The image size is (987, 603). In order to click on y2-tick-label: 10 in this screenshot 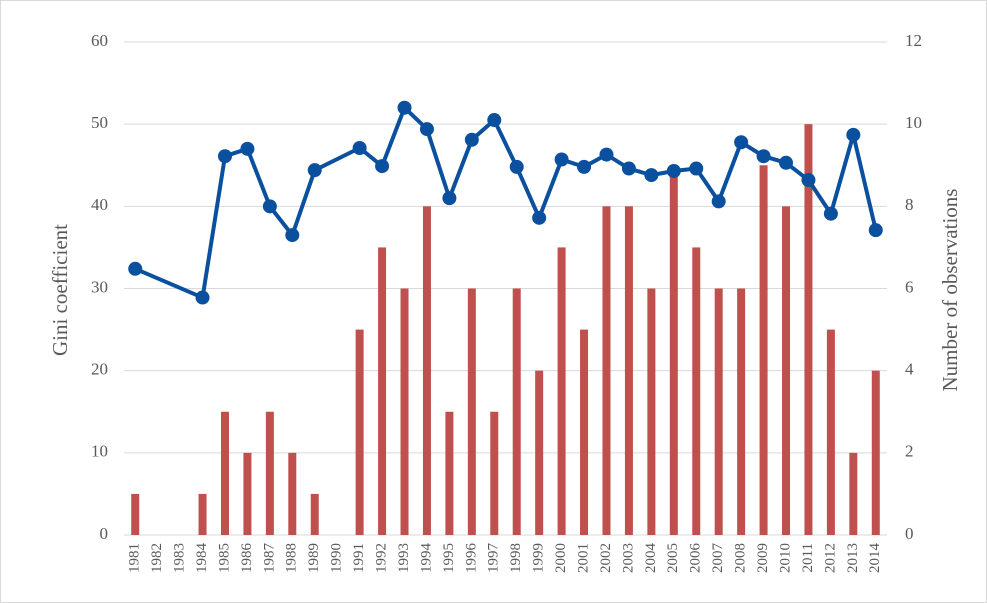, I will do `click(913, 122)`.